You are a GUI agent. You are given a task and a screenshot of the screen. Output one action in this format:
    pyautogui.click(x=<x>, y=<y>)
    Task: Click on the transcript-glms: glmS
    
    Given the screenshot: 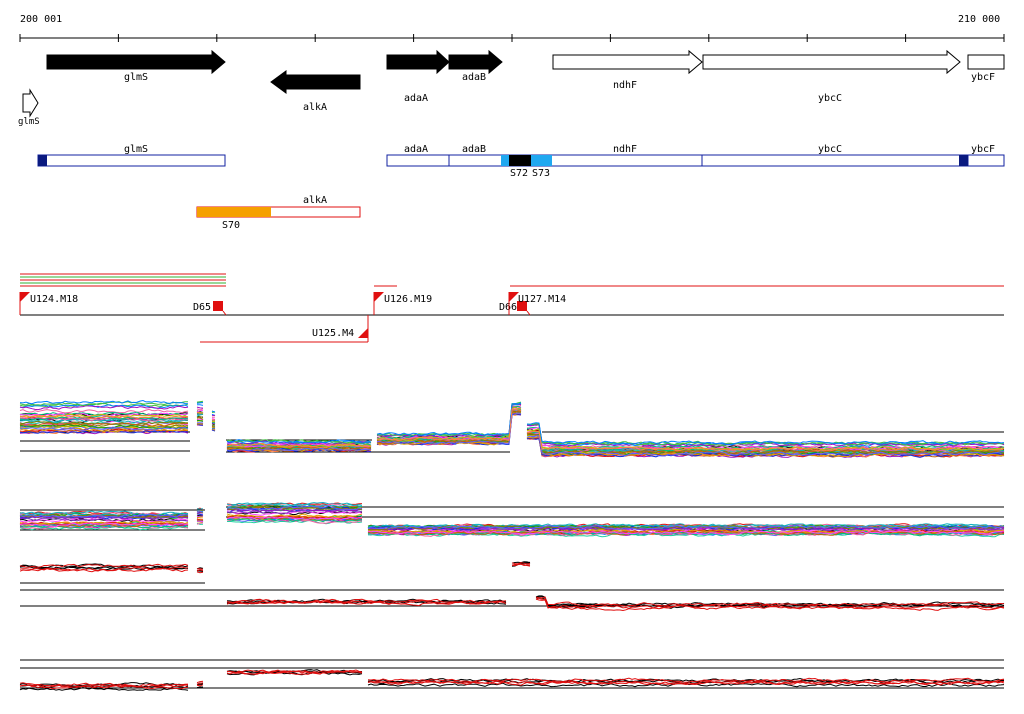 What is the action you would take?
    pyautogui.click(x=131, y=155)
    